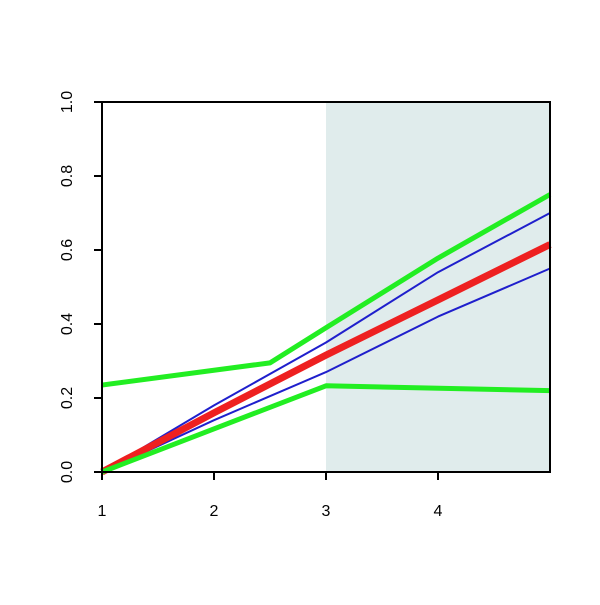 The height and width of the screenshot is (605, 600). I want to click on y-tick-label: 0.4, so click(67, 324).